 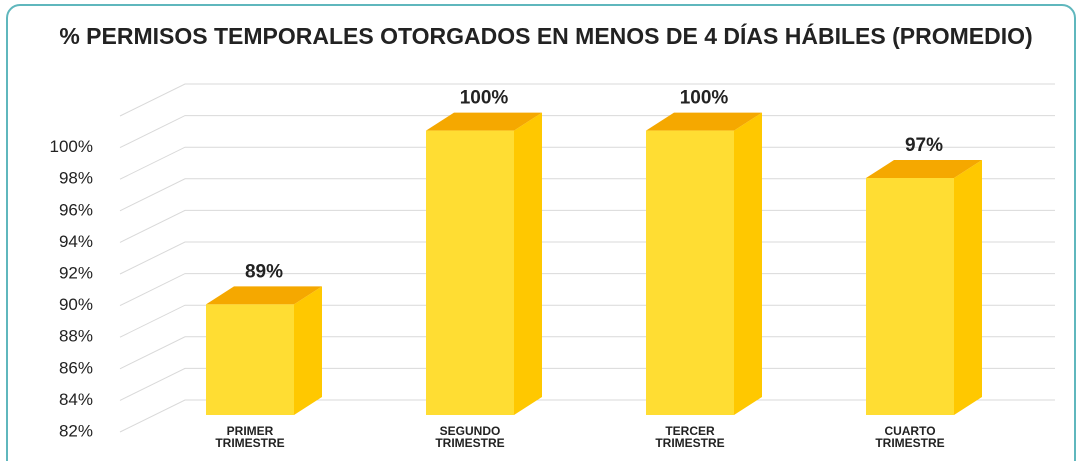 I want to click on x-tick-label: TERCER TRIMESTRE, so click(x=690, y=437).